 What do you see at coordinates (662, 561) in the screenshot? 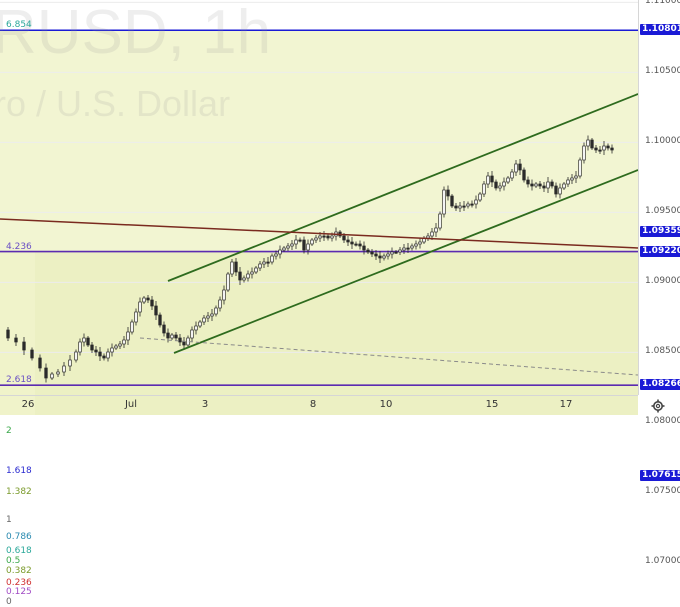
I see `price-tick-label: 1.07000` at bounding box center [662, 561].